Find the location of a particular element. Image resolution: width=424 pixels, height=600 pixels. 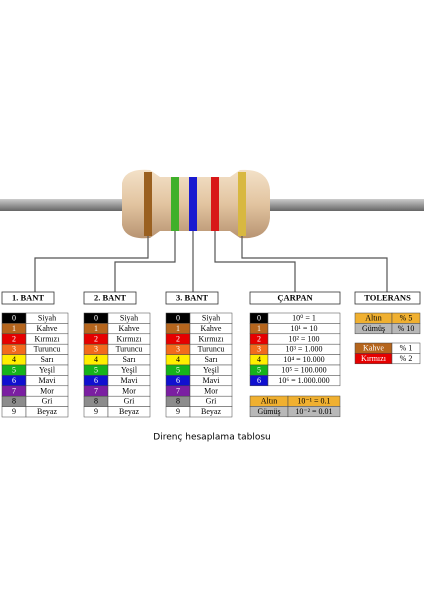

multiplier-value: 10⁶ = 1.000.000 is located at coordinates (303, 380).